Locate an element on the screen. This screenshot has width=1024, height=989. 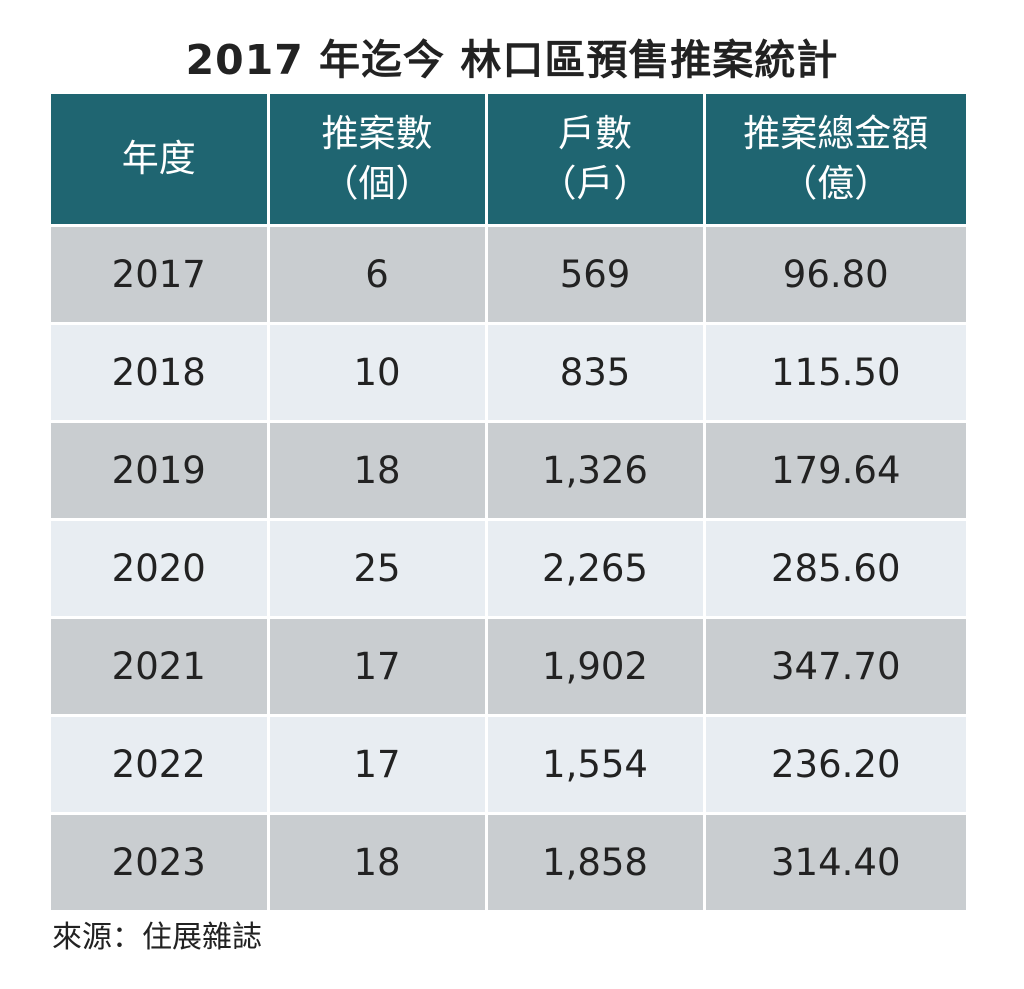
cell-total-amount: 285.60 is located at coordinates (835, 568).